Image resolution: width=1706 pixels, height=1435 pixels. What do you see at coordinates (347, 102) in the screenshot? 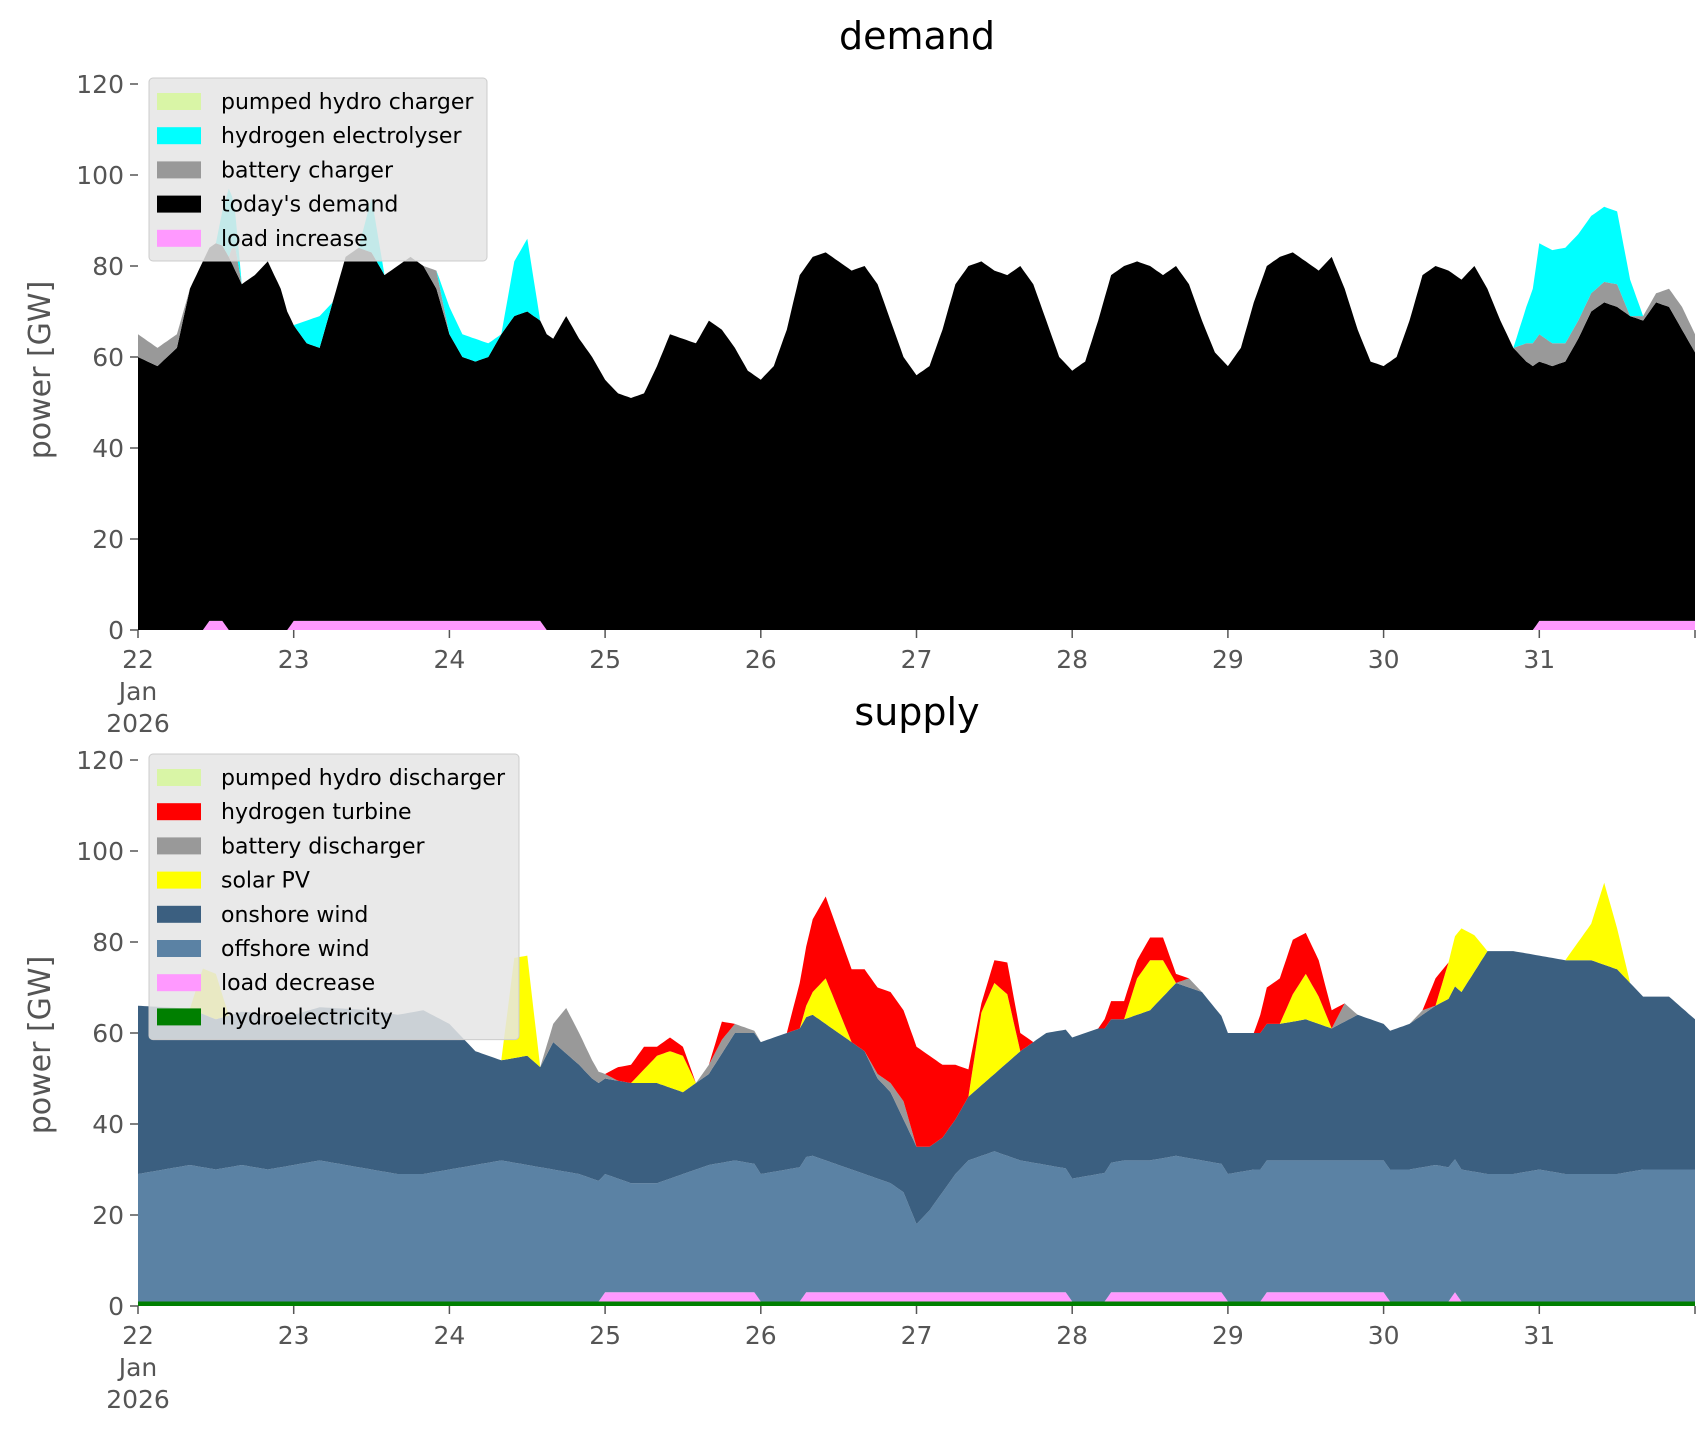
I see `legend-label-pumped-hydro-charger: pumped hydro charger` at bounding box center [347, 102].